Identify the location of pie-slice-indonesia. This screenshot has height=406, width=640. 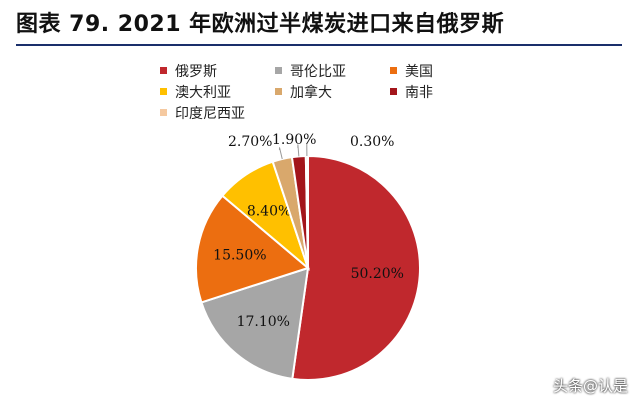
(306, 211).